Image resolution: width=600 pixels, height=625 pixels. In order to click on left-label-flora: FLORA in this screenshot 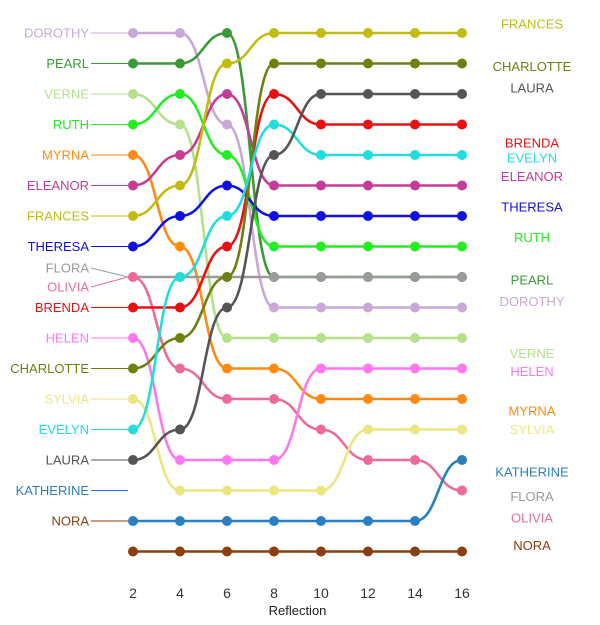, I will do `click(68, 268)`.